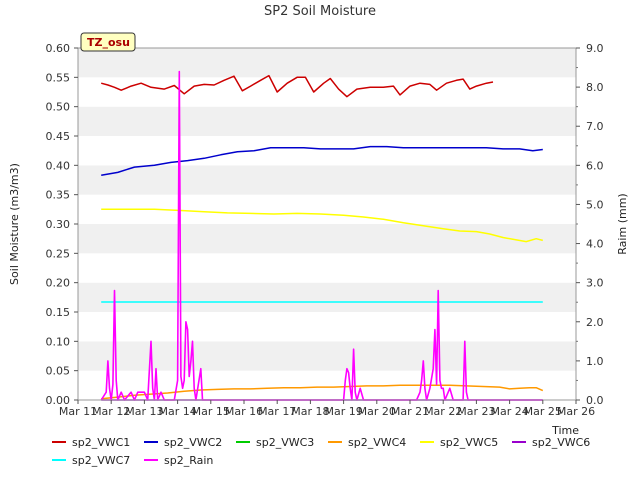  Describe the element at coordinates (443, 411) in the screenshot. I see `x-tick-label: Mar 22` at that location.